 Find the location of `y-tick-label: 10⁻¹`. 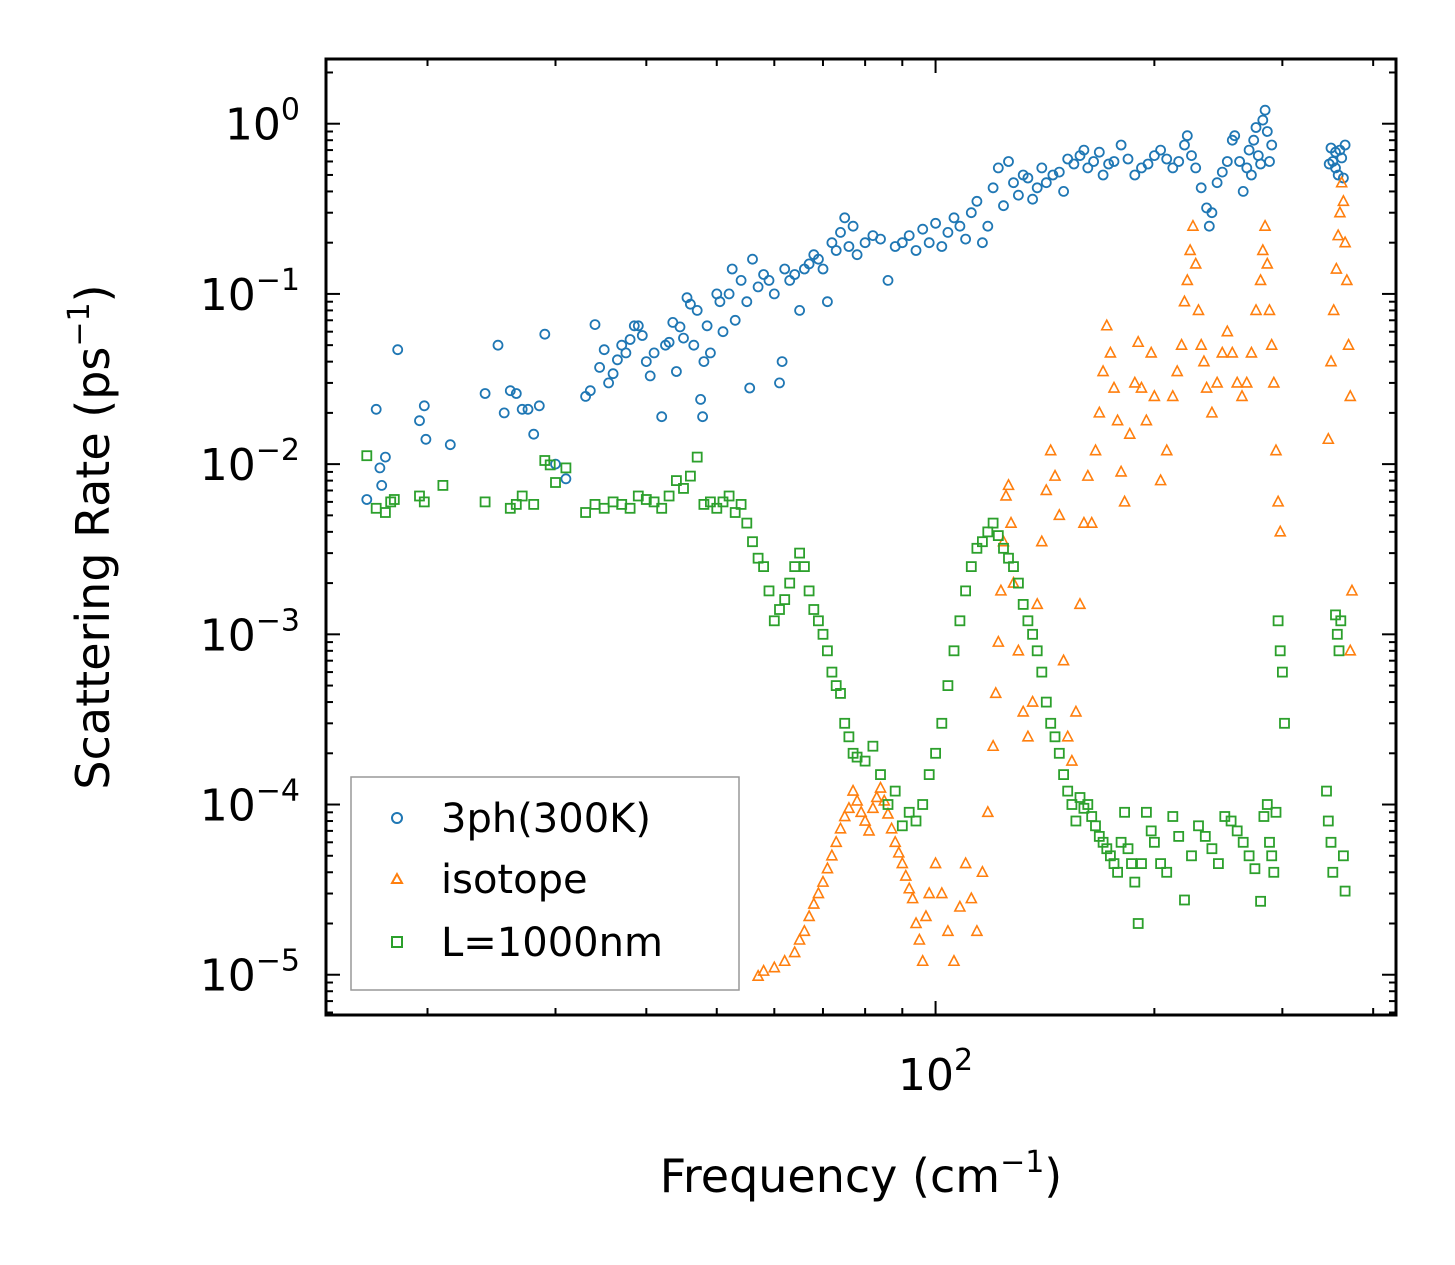

y-tick-label: 10⁻¹ is located at coordinates (250, 292).